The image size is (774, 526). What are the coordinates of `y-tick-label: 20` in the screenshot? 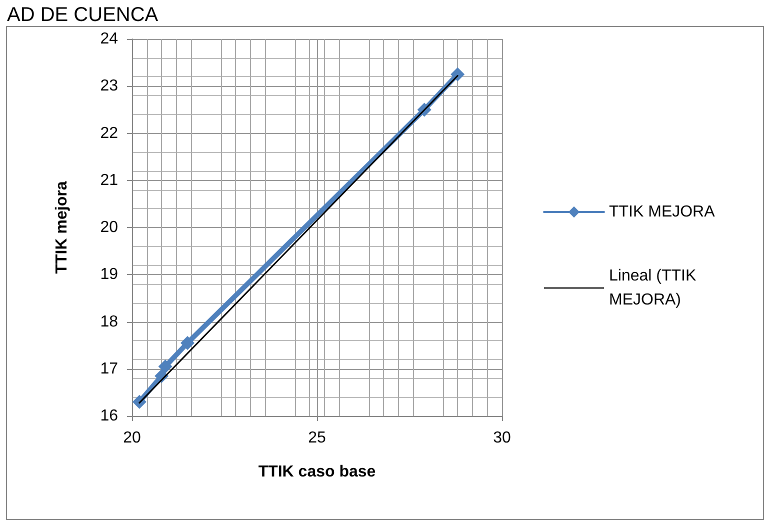 It's located at (109, 227).